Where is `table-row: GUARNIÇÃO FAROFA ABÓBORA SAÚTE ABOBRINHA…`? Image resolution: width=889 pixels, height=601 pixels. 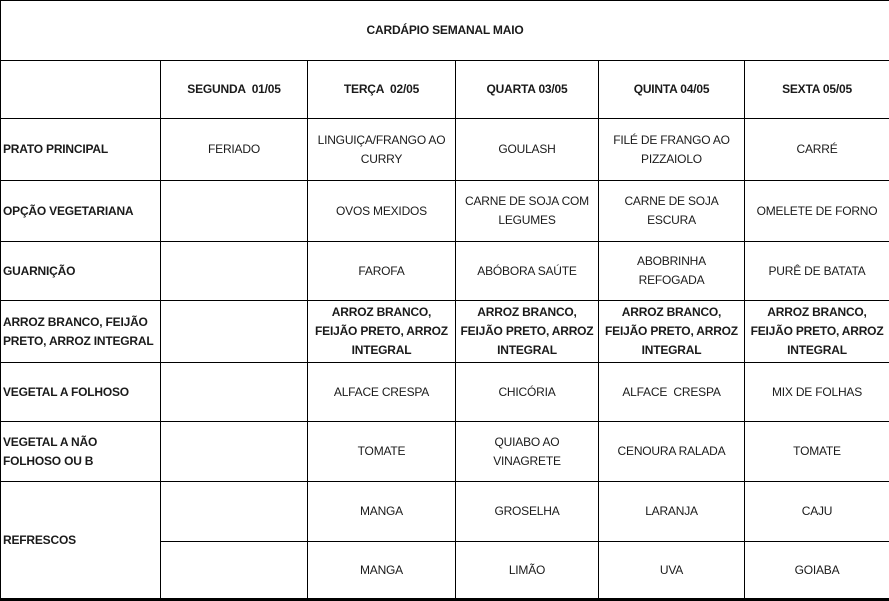 table-row: GUARNIÇÃO FAROFA ABÓBORA SAÚTE ABOBRINHA… is located at coordinates (444, 271).